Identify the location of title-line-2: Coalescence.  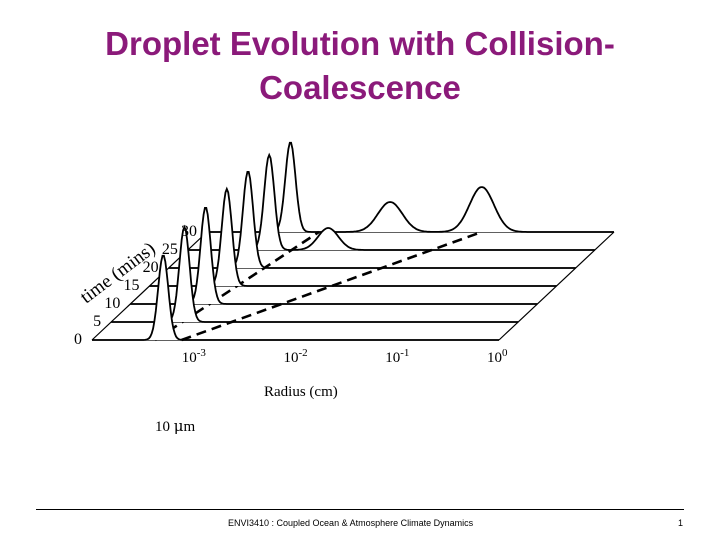
(360, 87).